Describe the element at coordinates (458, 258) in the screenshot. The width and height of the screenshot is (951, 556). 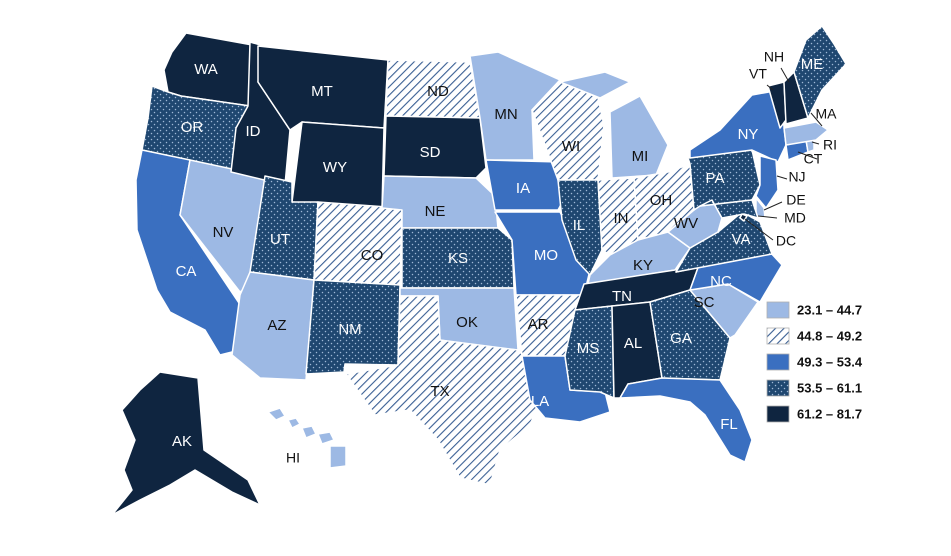
I see `state-label-ks: KS` at that location.